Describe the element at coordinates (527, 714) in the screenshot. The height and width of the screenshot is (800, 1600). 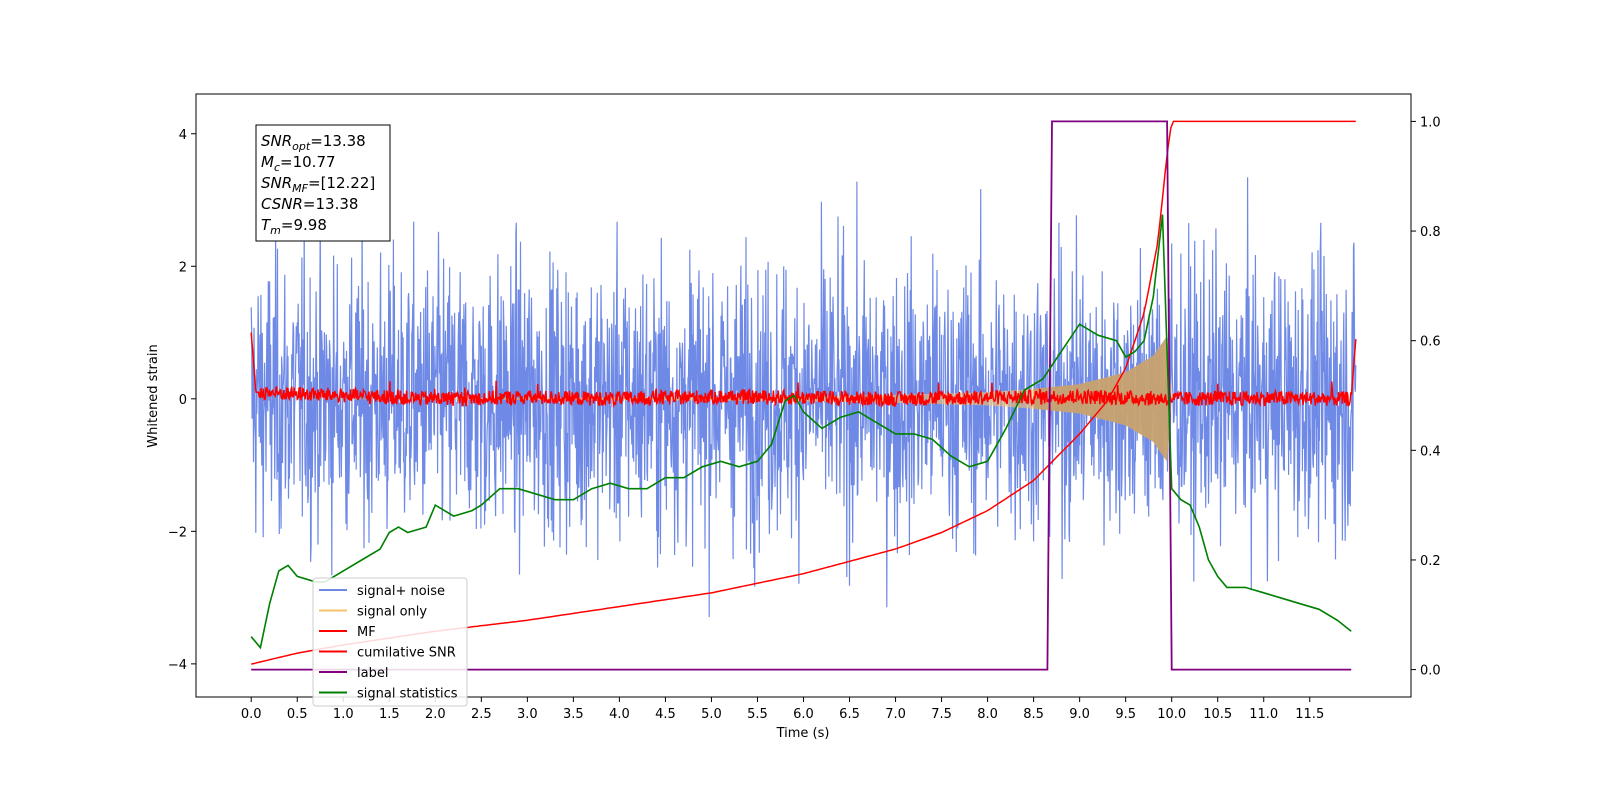
I see `x-tick-label: 3.0` at that location.